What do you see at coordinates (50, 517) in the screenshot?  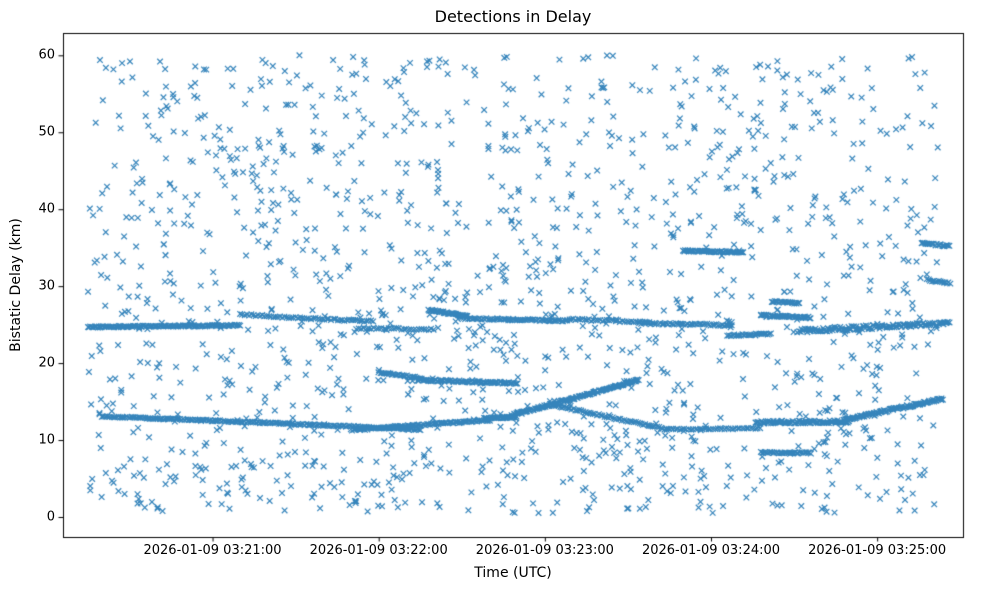 I see `y-tick-label: 0` at bounding box center [50, 517].